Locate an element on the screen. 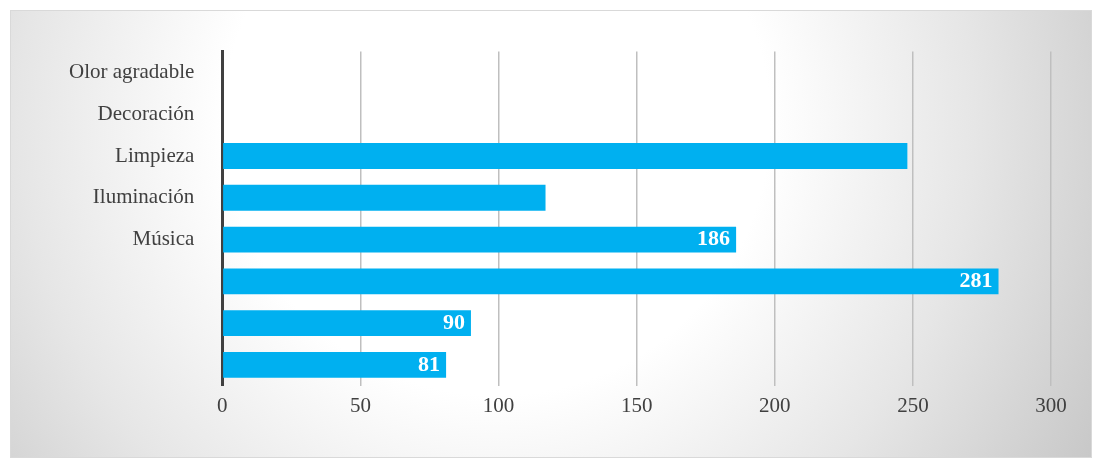 This screenshot has height=459, width=1094. y-tick-label: Olor agradable is located at coordinates (131, 71).